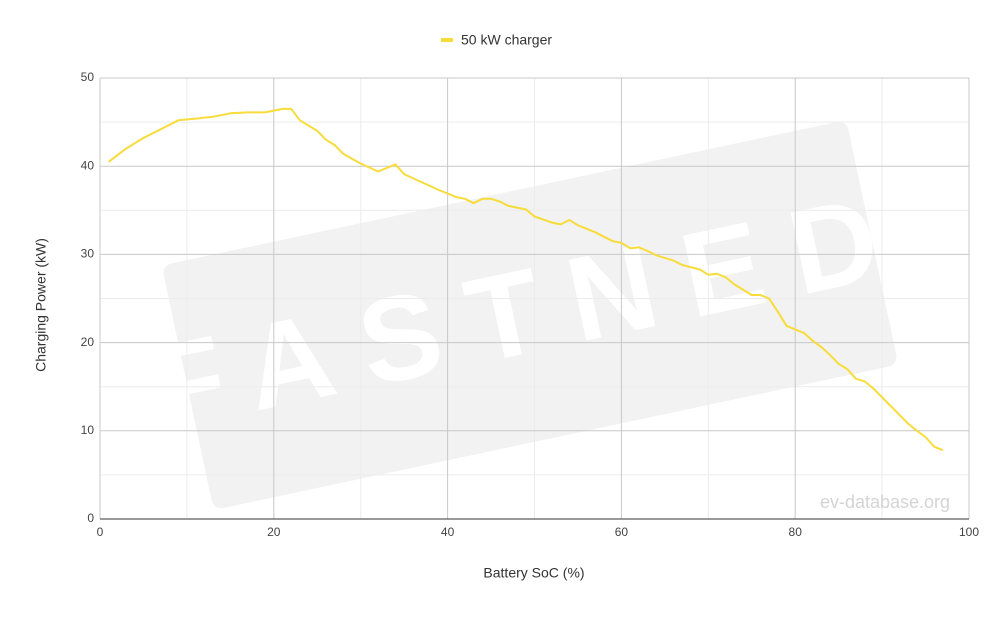 This screenshot has width=1000, height=618. I want to click on x-tick-label: 0, so click(100, 532).